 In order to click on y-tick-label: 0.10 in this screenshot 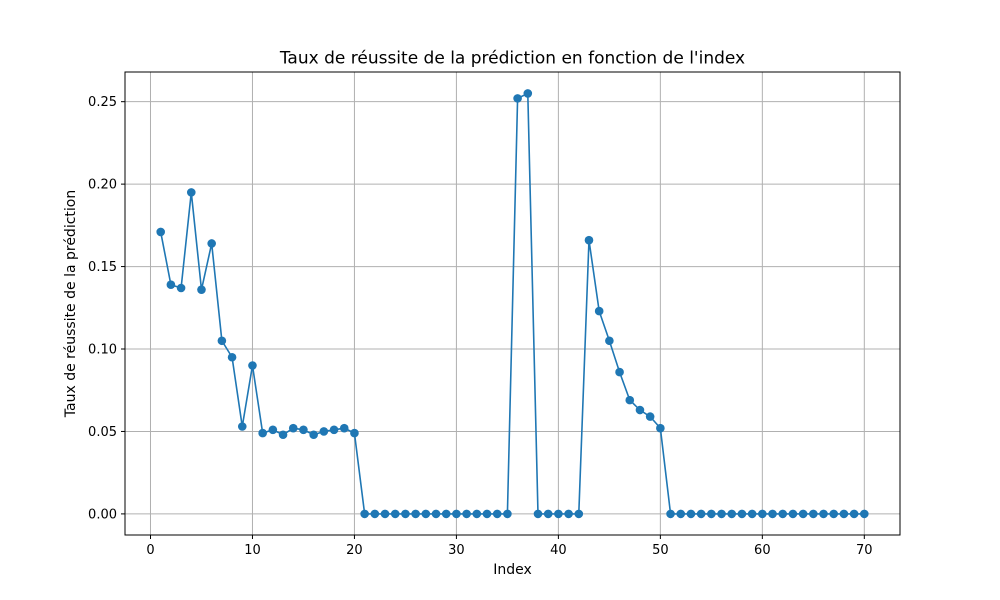, I will do `click(102, 350)`.